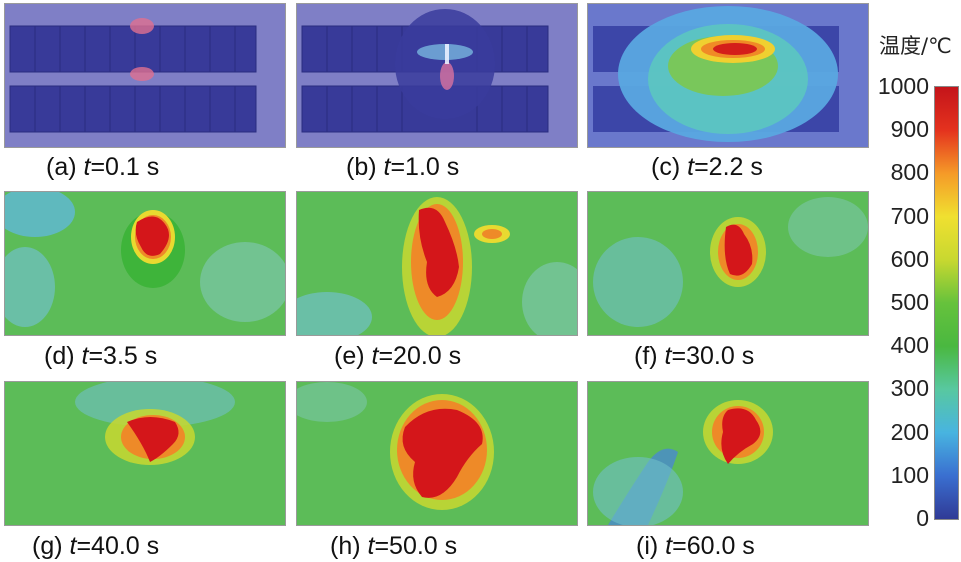 The image size is (961, 562). I want to click on heatmap-panel-g, so click(145, 453).